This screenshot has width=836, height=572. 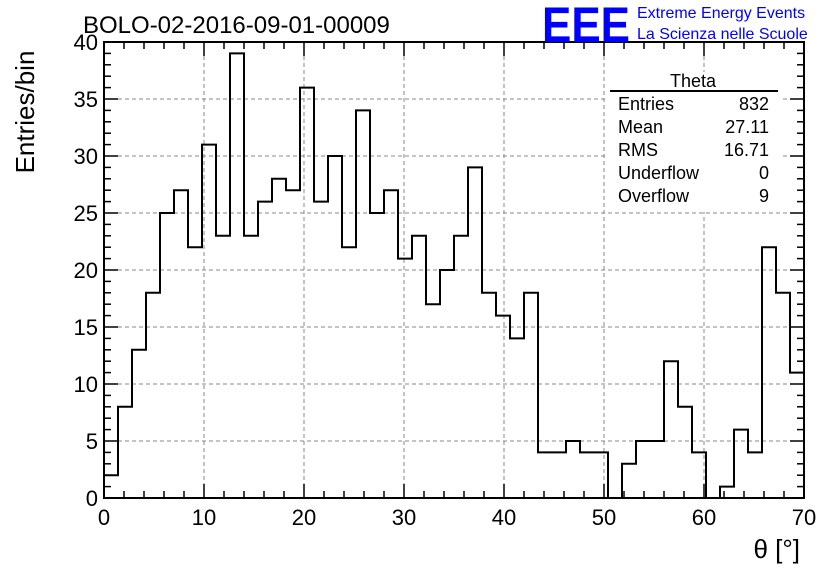 What do you see at coordinates (504, 517) in the screenshot?
I see `x-tick-label: 40` at bounding box center [504, 517].